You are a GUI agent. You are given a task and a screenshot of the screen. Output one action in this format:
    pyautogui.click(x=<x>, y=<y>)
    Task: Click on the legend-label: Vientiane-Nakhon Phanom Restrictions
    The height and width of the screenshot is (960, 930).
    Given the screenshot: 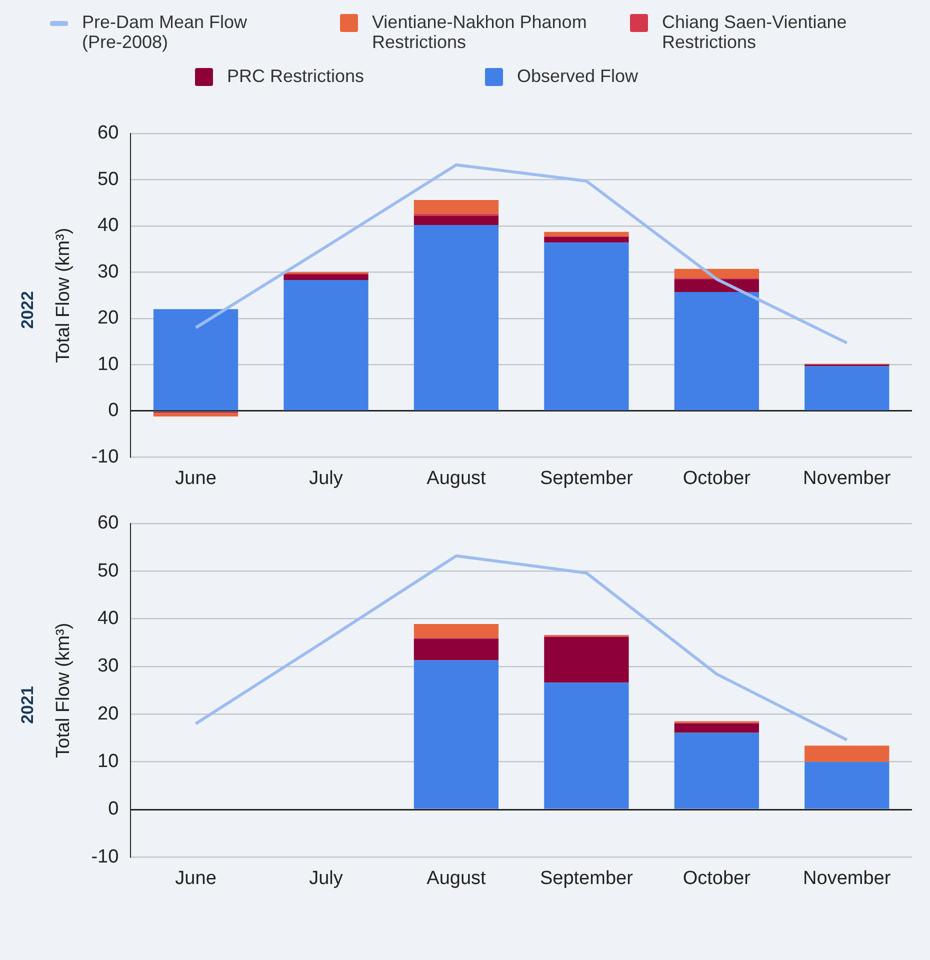 What is the action you would take?
    pyautogui.click(x=480, y=32)
    